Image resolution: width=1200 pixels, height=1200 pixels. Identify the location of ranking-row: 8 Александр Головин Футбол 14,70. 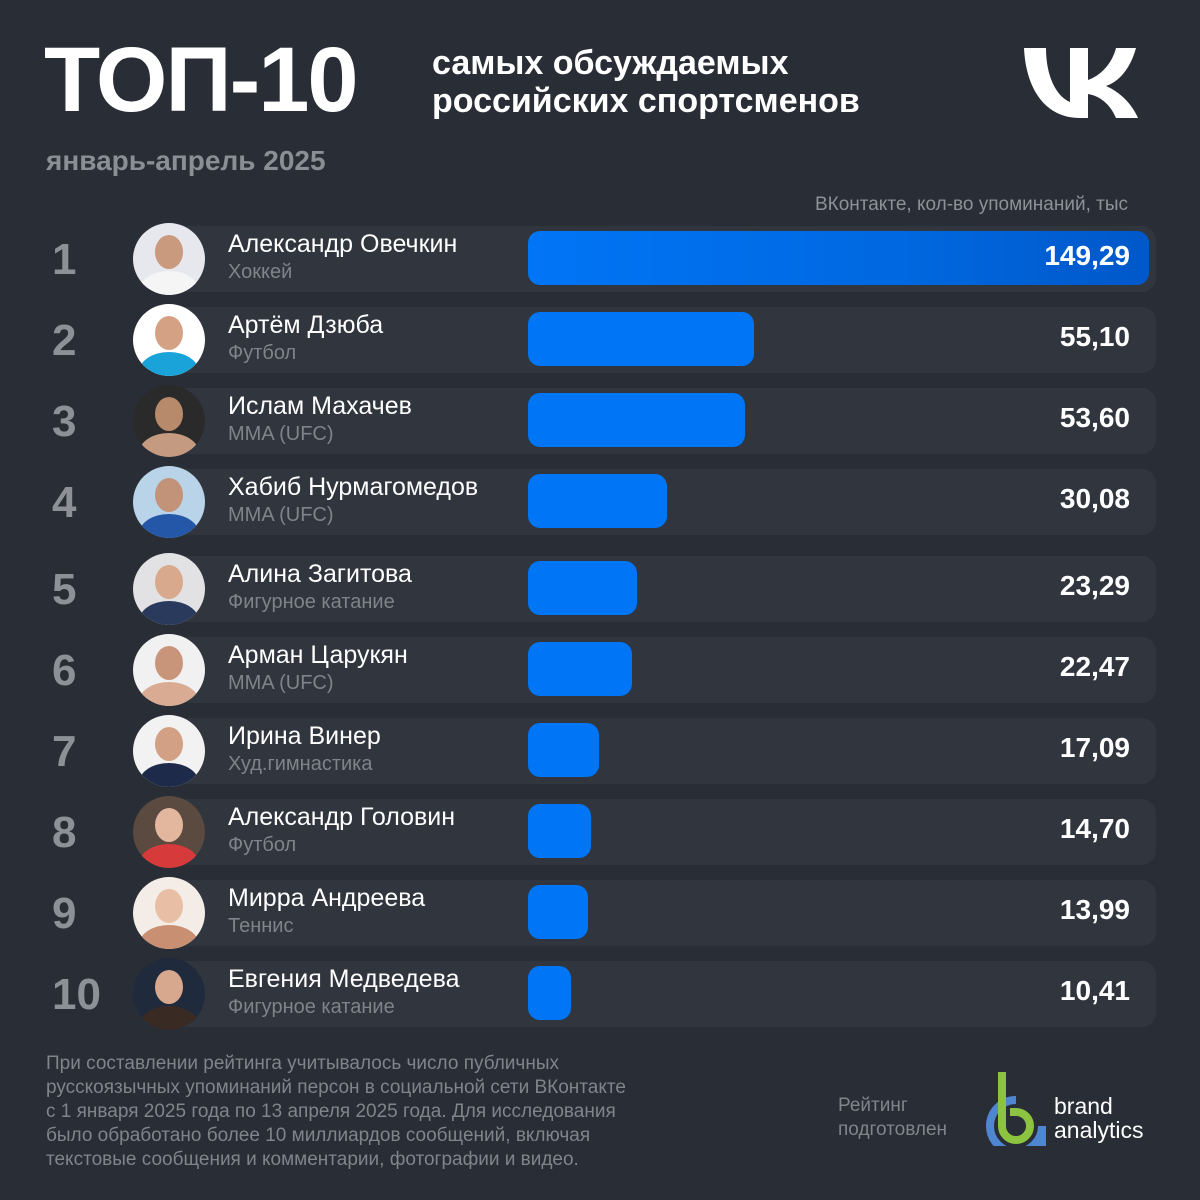
(600, 832).